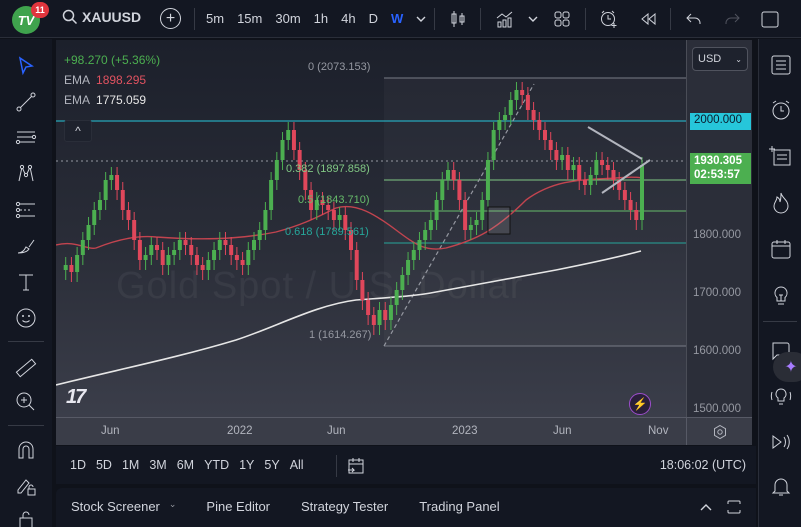 The height and width of the screenshot is (527, 801). Describe the element at coordinates (339, 67) in the screenshot. I see `fib-level-0: 0 (2073.153)` at that location.